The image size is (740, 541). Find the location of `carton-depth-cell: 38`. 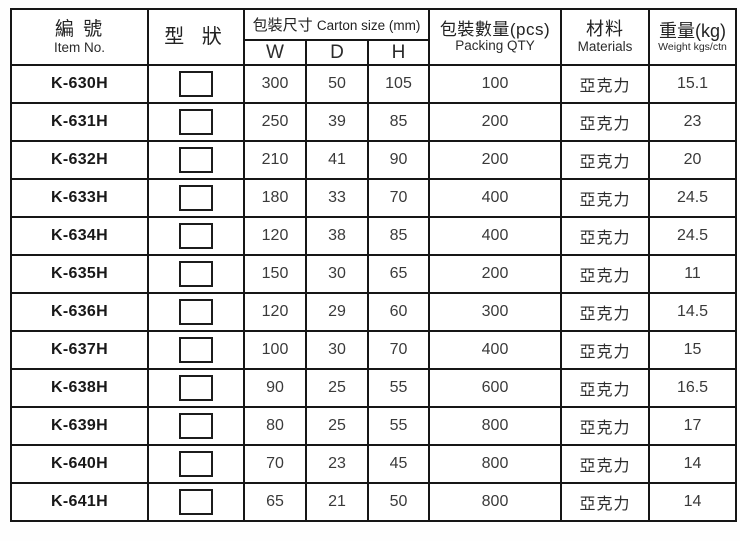

carton-depth-cell: 38 is located at coordinates (337, 236).